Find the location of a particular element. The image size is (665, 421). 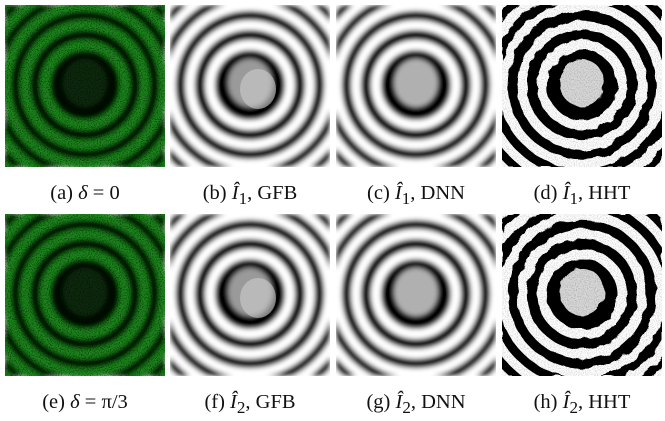

caption-f-rest: , GFB is located at coordinates (270, 402).